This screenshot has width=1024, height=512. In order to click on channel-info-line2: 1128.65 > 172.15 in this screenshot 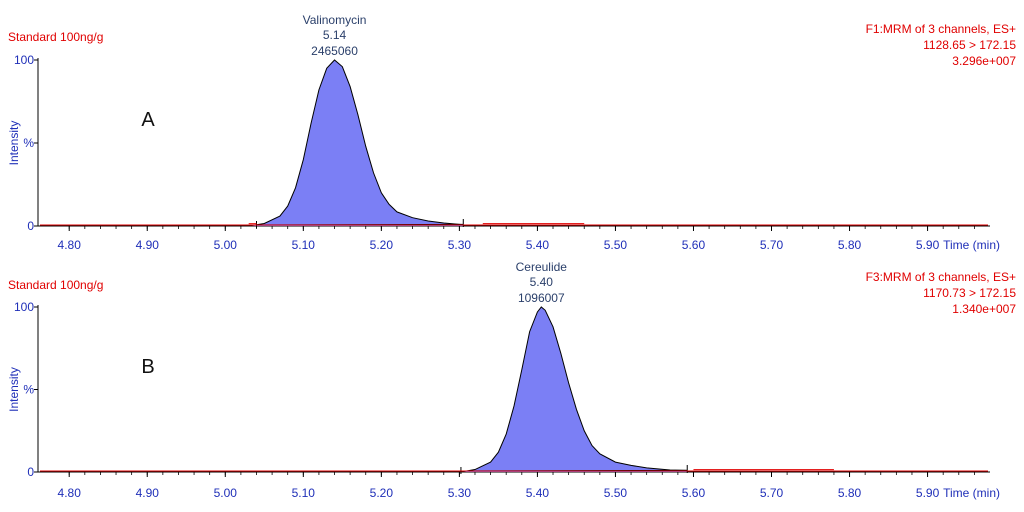, I will do `click(969, 45)`.